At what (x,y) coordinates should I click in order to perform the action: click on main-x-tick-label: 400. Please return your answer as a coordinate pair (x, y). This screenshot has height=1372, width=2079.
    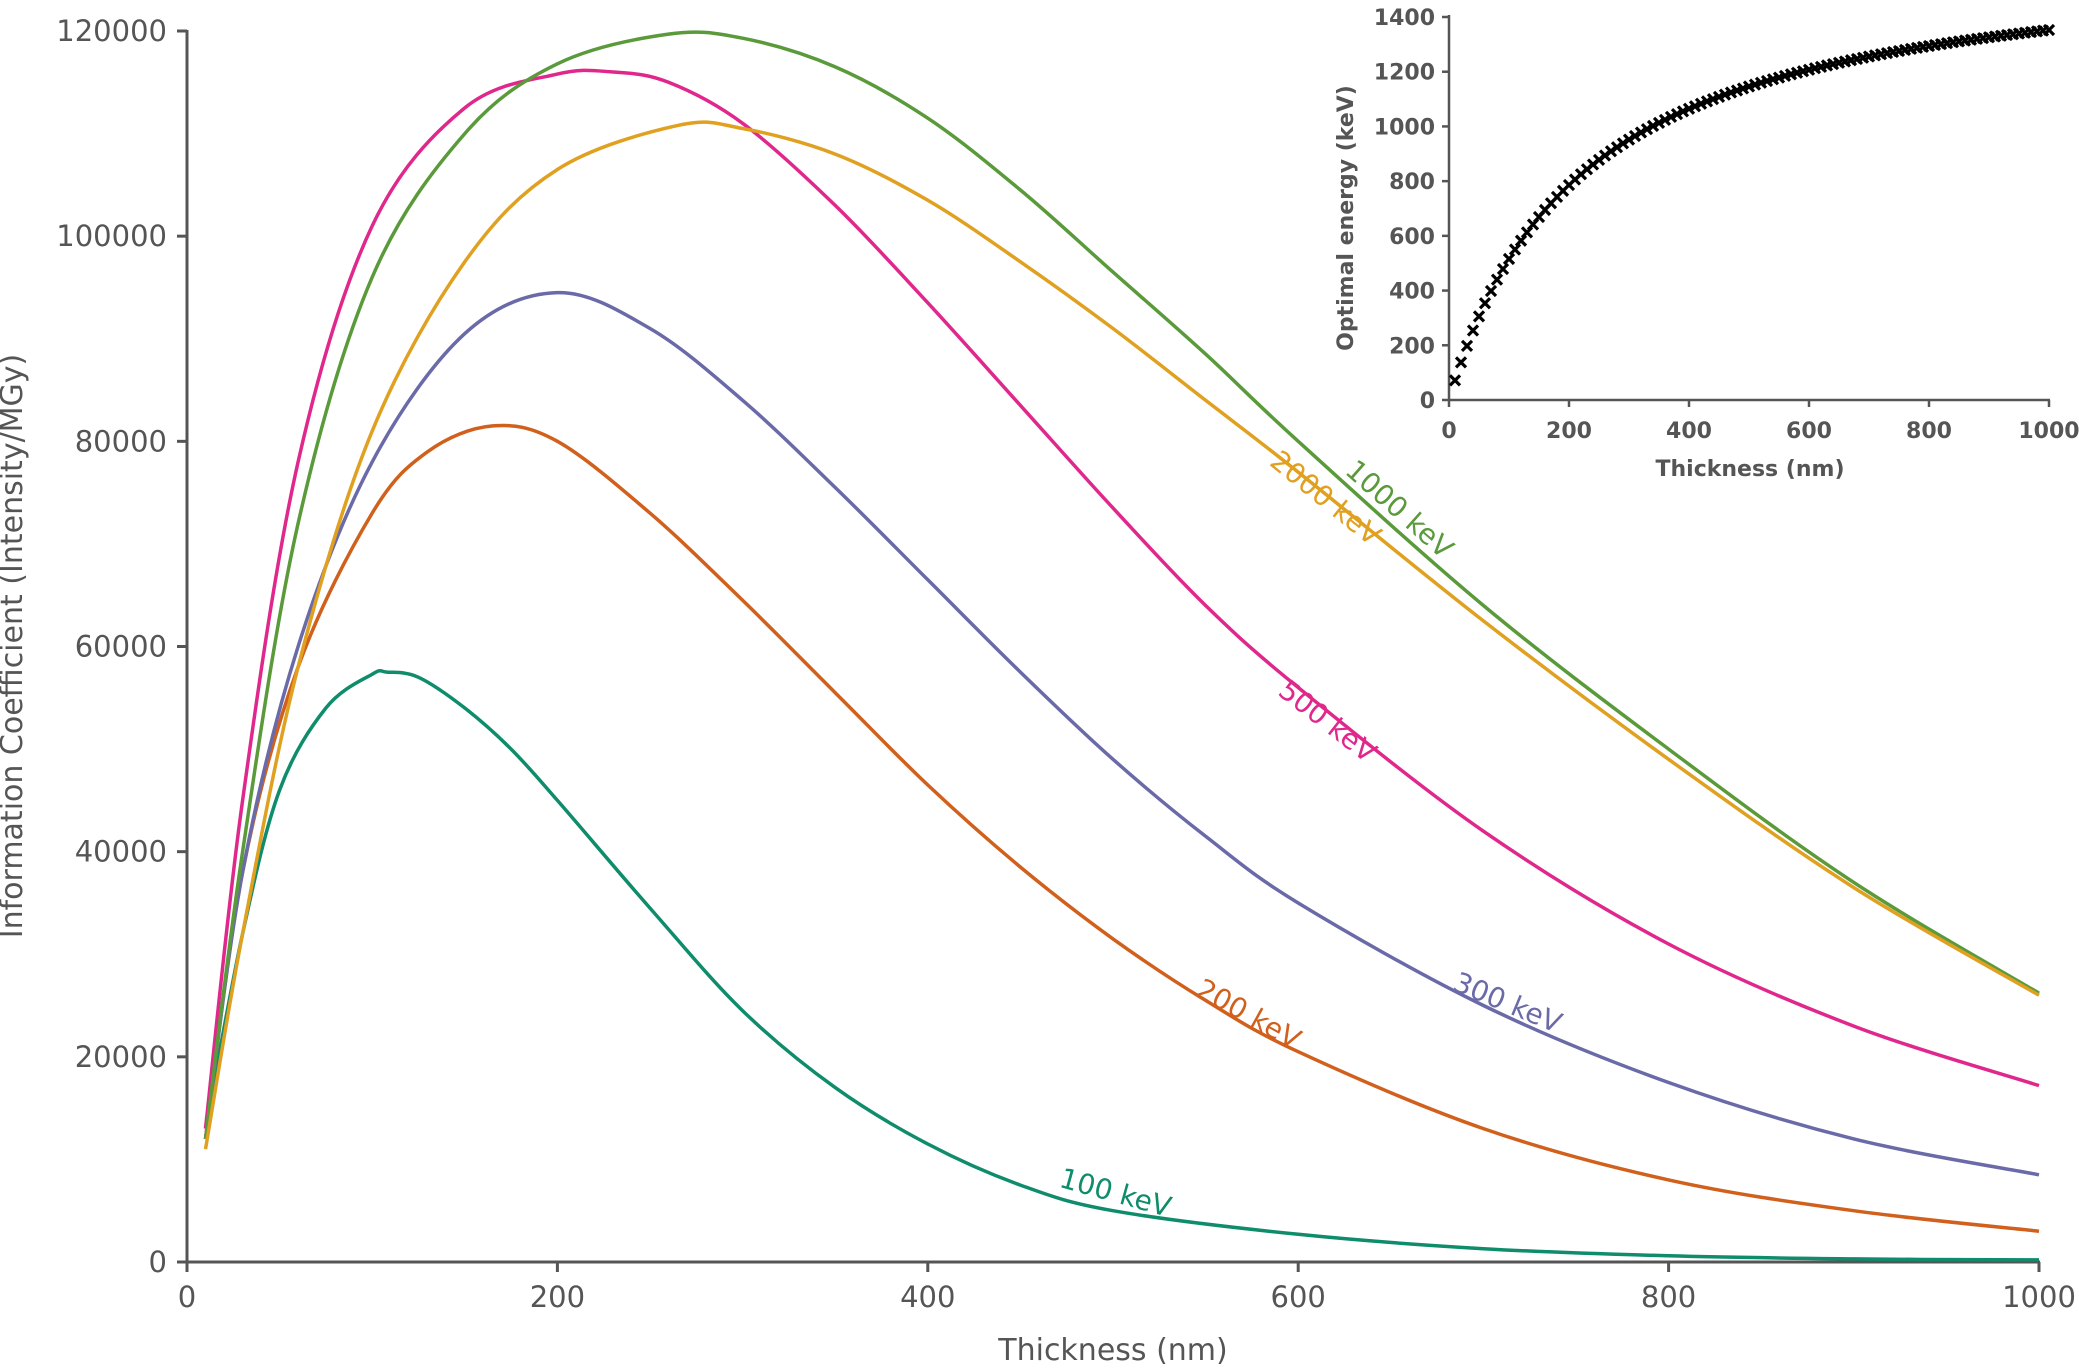
    Looking at the image, I should click on (927, 1297).